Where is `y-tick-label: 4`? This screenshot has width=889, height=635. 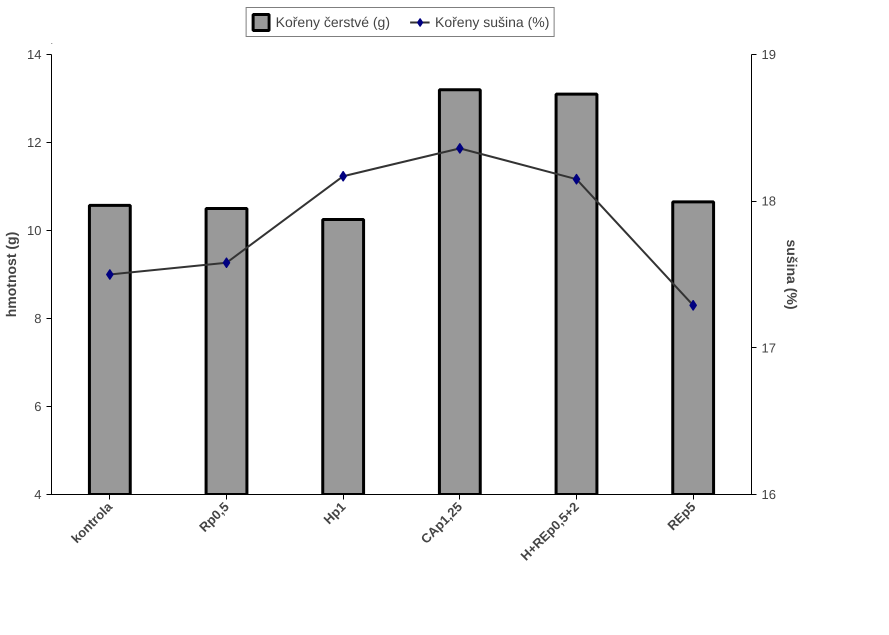
y-tick-label: 4 is located at coordinates (38, 494).